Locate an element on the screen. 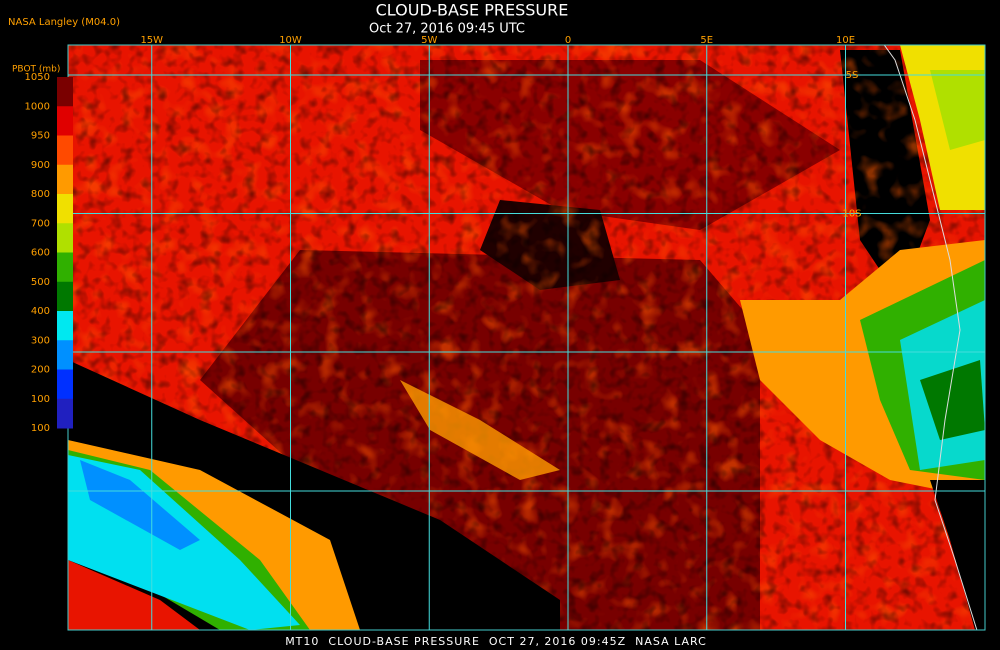 This screenshot has height=650, width=1000. lon-label: 10W is located at coordinates (290, 40).